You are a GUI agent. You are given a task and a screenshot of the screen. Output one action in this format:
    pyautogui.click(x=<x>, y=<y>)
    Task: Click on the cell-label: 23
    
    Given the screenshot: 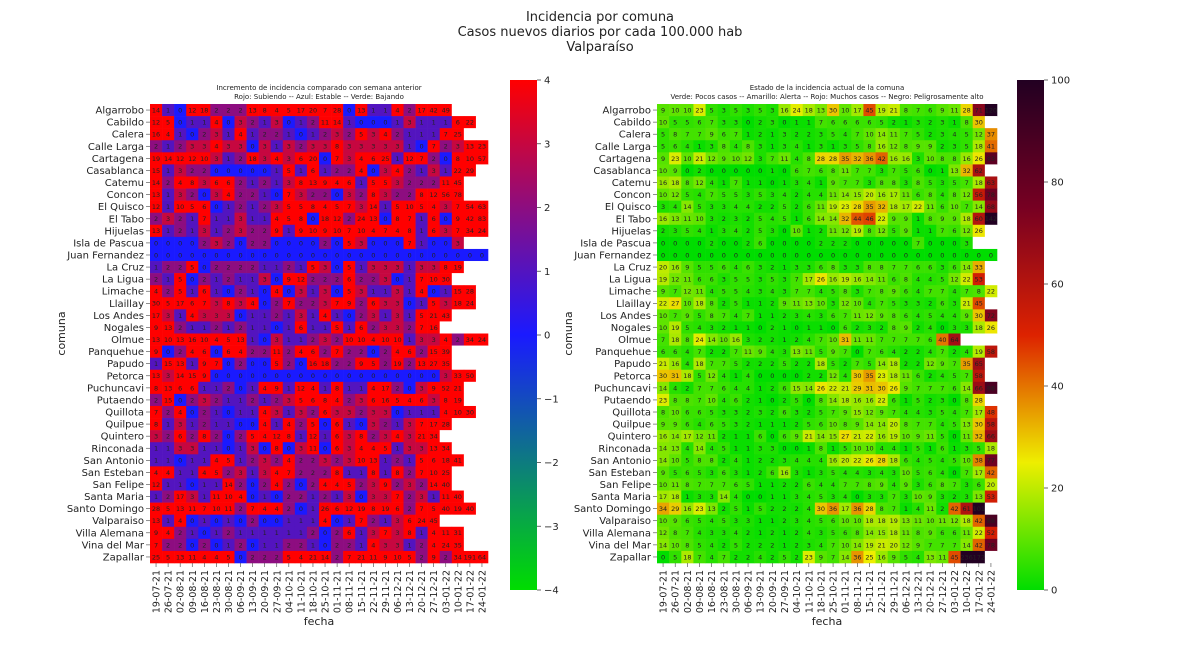 What is the action you would take?
    pyautogui.click(x=809, y=557)
    